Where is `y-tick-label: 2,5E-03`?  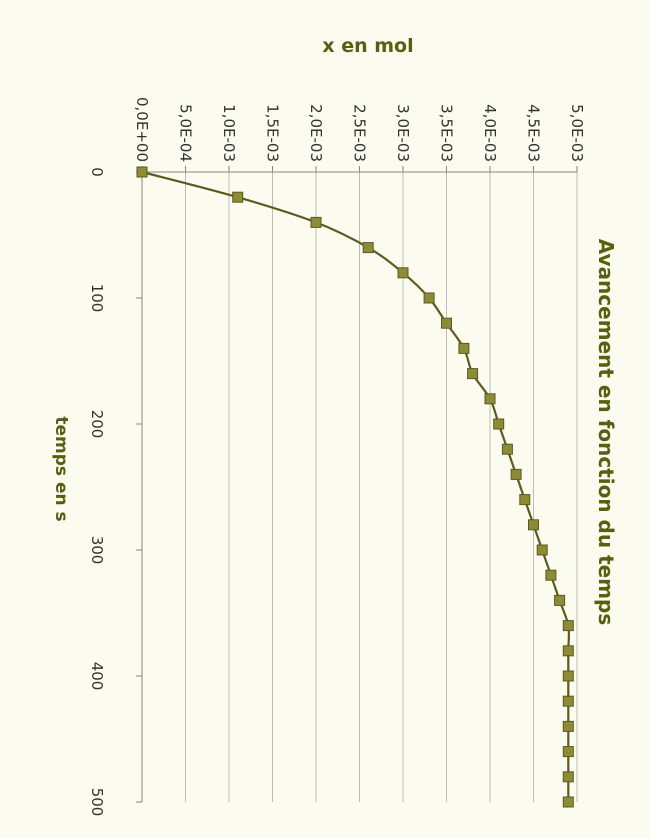 y-tick-label: 2,5E-03 is located at coordinates (360, 133).